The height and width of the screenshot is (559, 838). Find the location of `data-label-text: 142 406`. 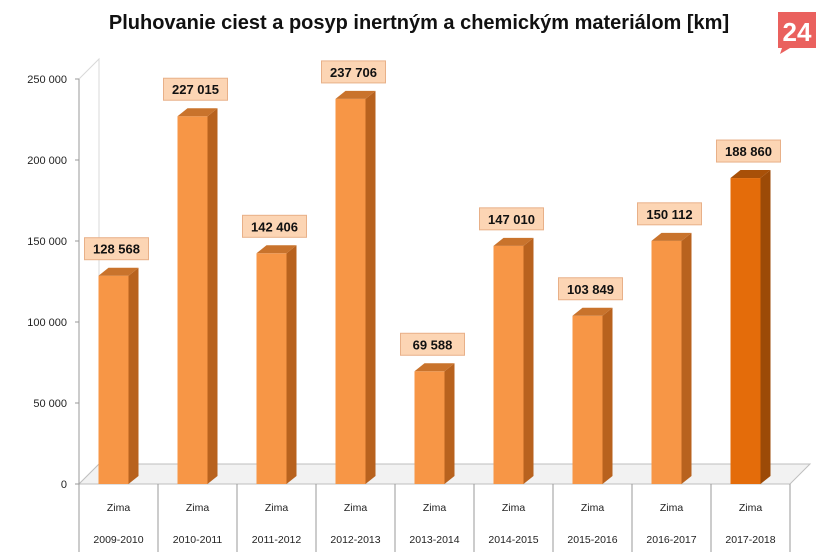

data-label-text: 142 406 is located at coordinates (274, 226).